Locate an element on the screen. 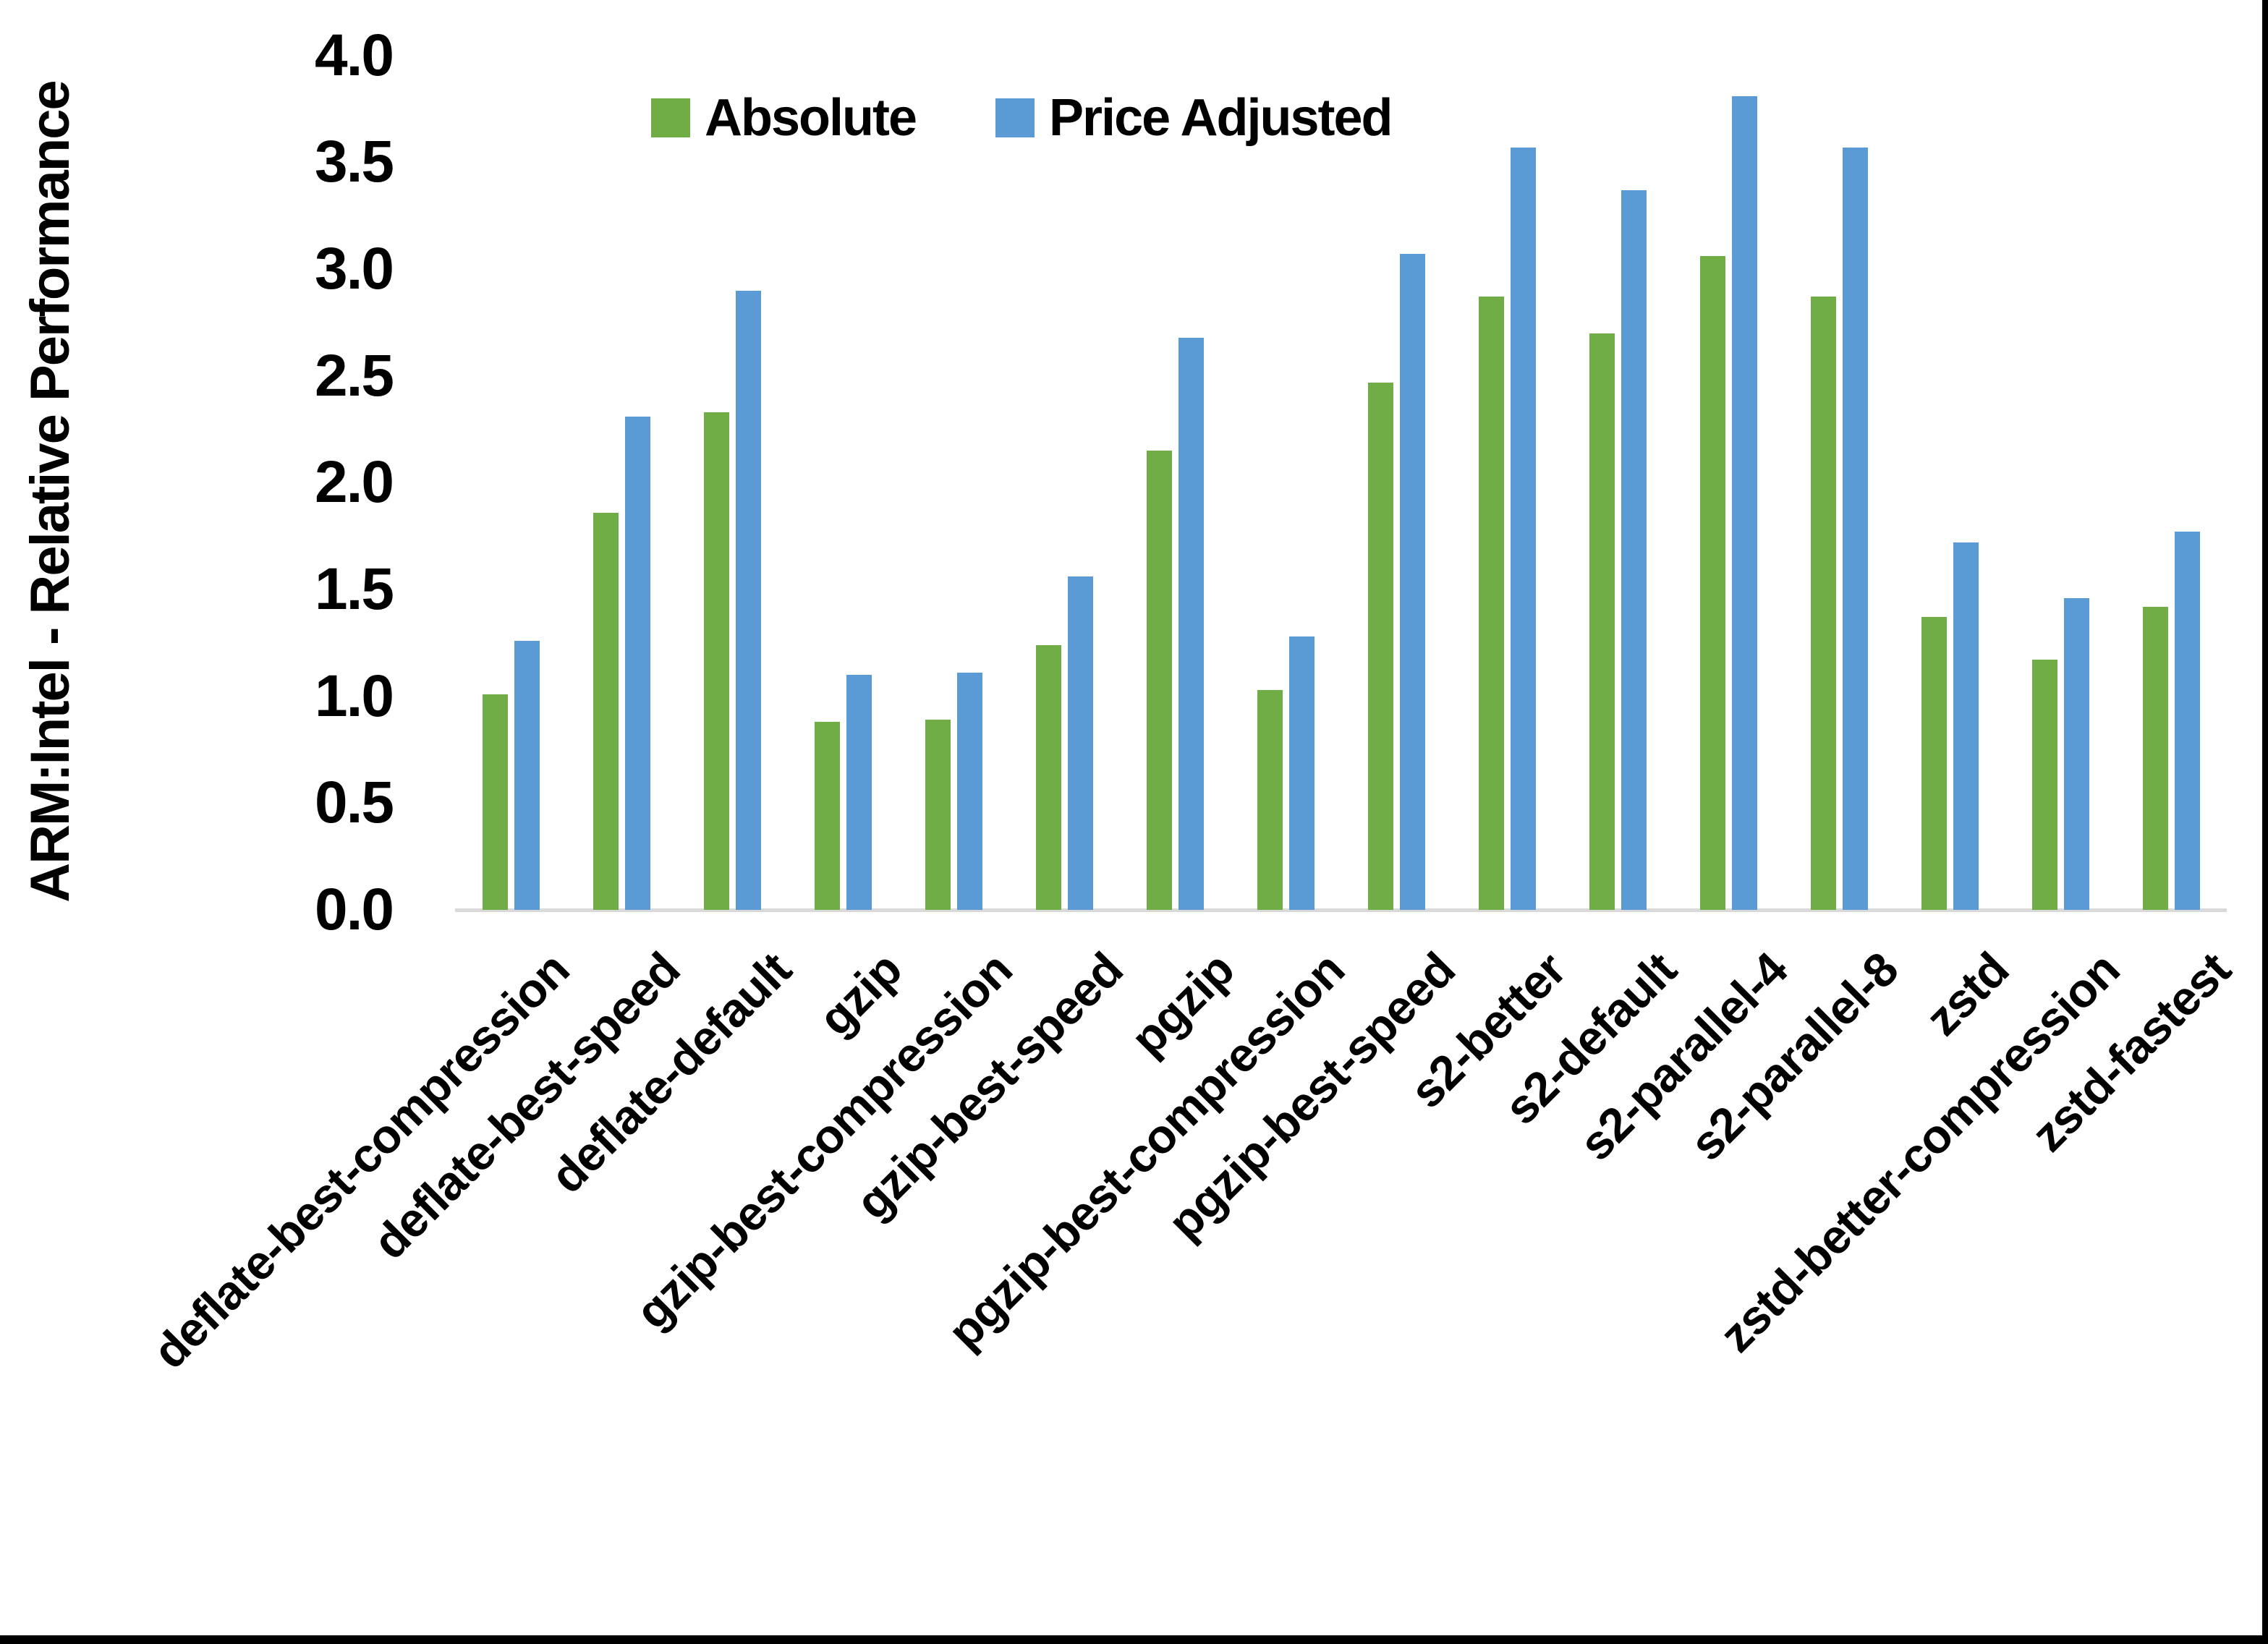  bar-price-adjusted-zstd-better-compression is located at coordinates (2077, 753).